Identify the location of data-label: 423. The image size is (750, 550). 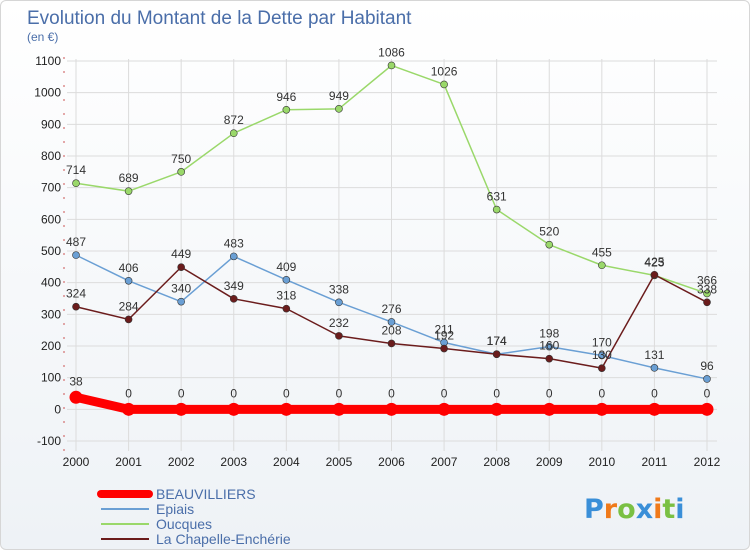
(654, 262).